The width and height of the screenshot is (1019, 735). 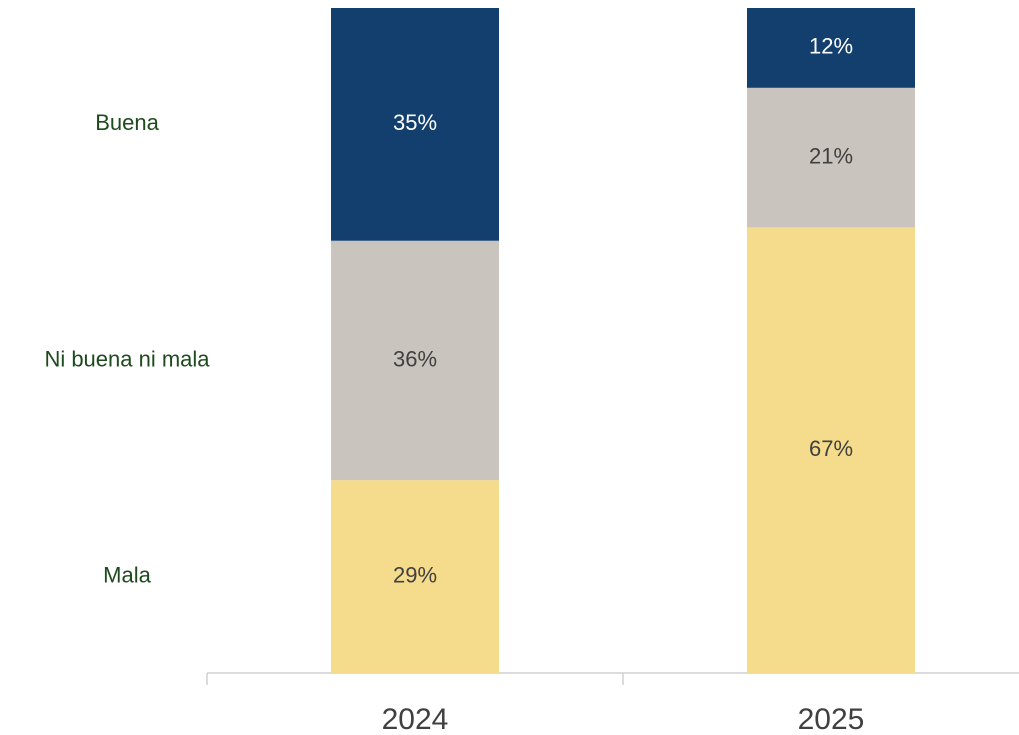 I want to click on value-label: 21%, so click(x=831, y=155).